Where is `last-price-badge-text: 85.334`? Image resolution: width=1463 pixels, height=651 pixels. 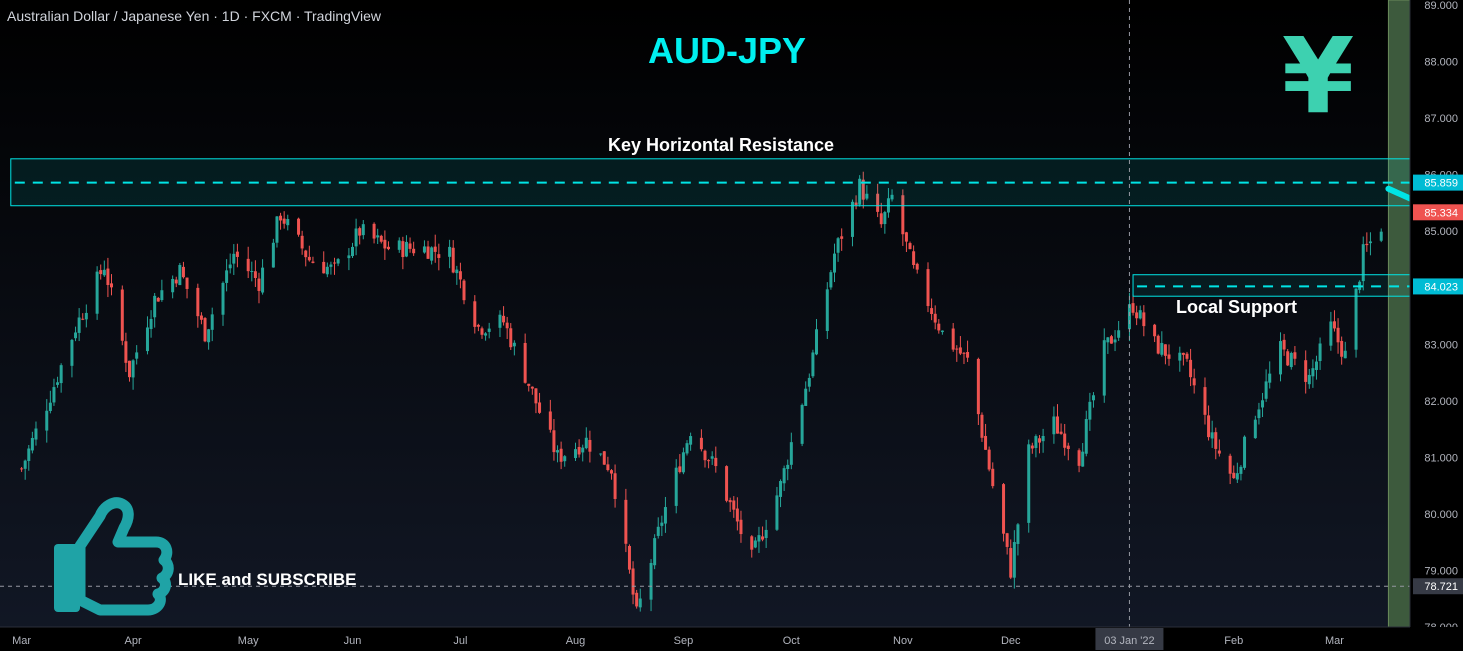
last-price-badge-text: 85.334 is located at coordinates (1441, 213).